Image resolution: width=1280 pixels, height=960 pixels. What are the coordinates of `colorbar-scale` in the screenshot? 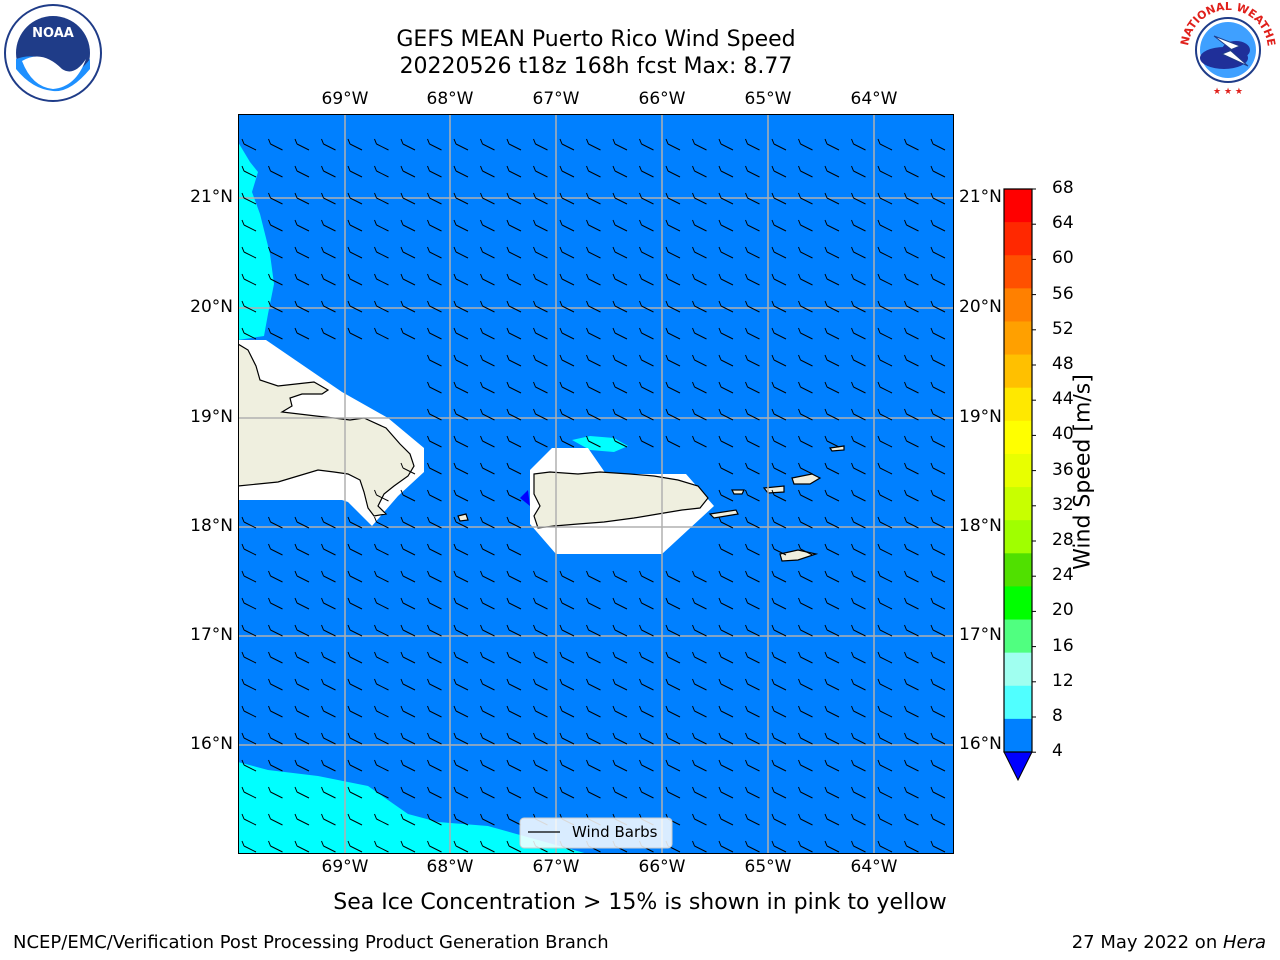 It's located at (1019, 485).